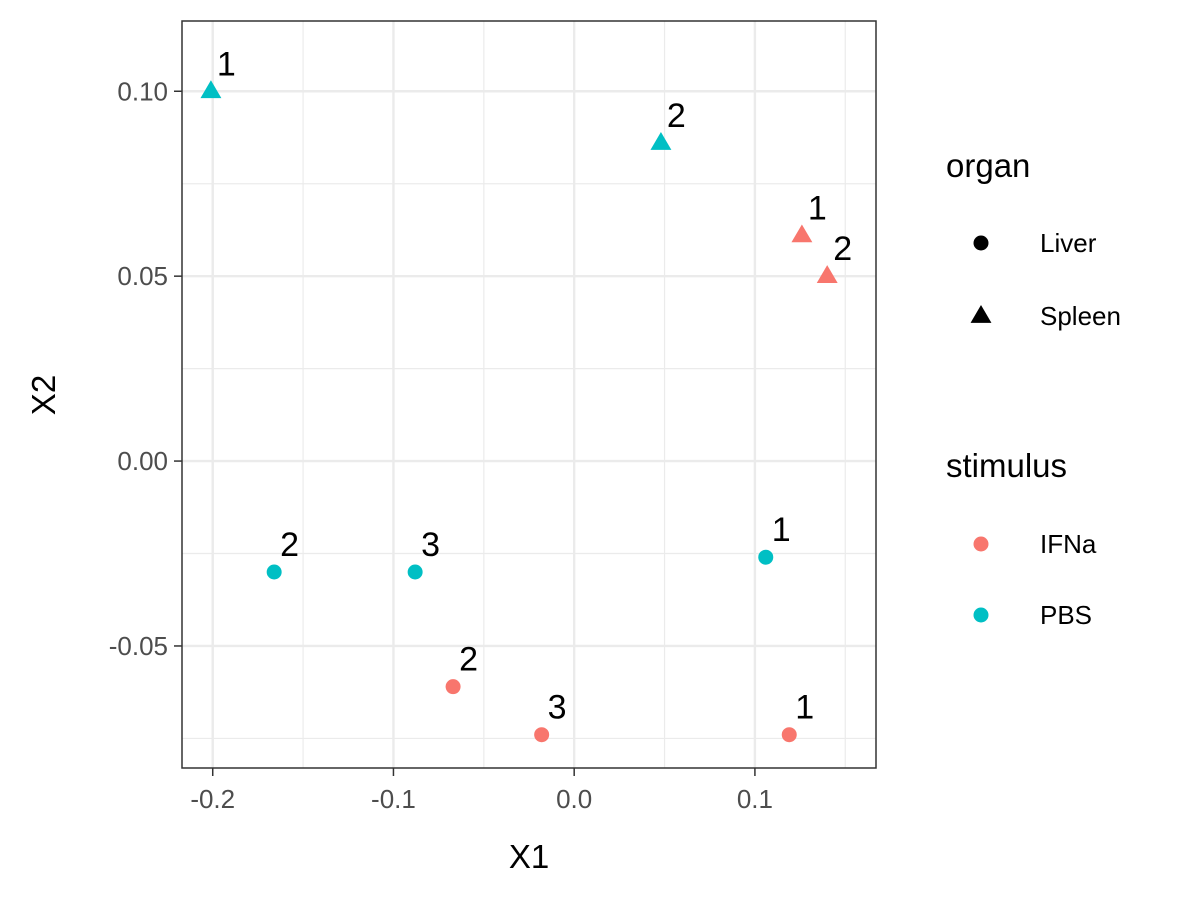  What do you see at coordinates (1066, 615) in the screenshot?
I see `legend-label: PBS` at bounding box center [1066, 615].